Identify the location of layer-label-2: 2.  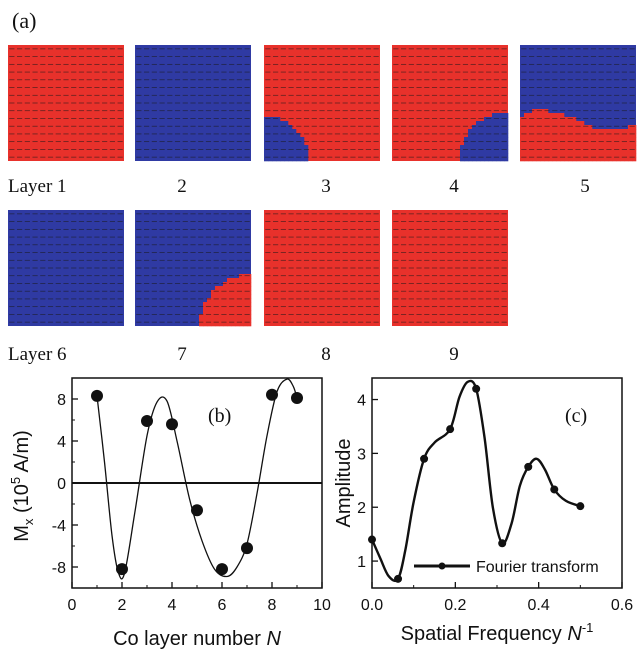
(182, 186).